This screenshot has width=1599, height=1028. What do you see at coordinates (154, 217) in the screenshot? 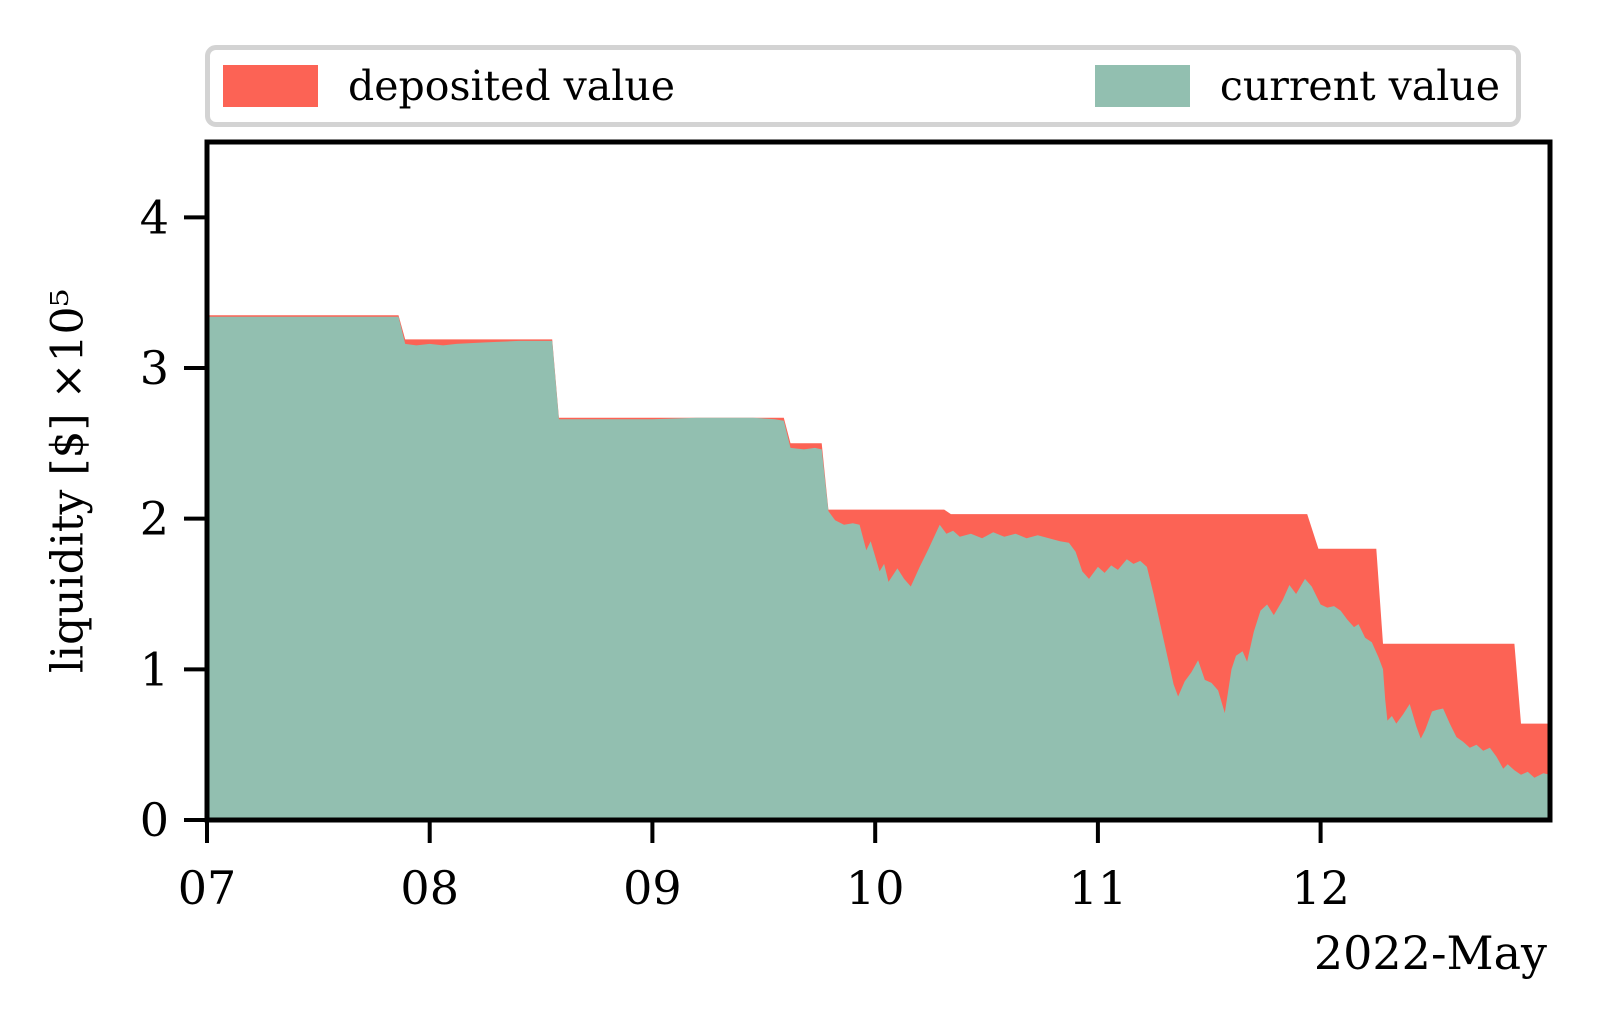
I see `y-tick-label: 4` at bounding box center [154, 217].